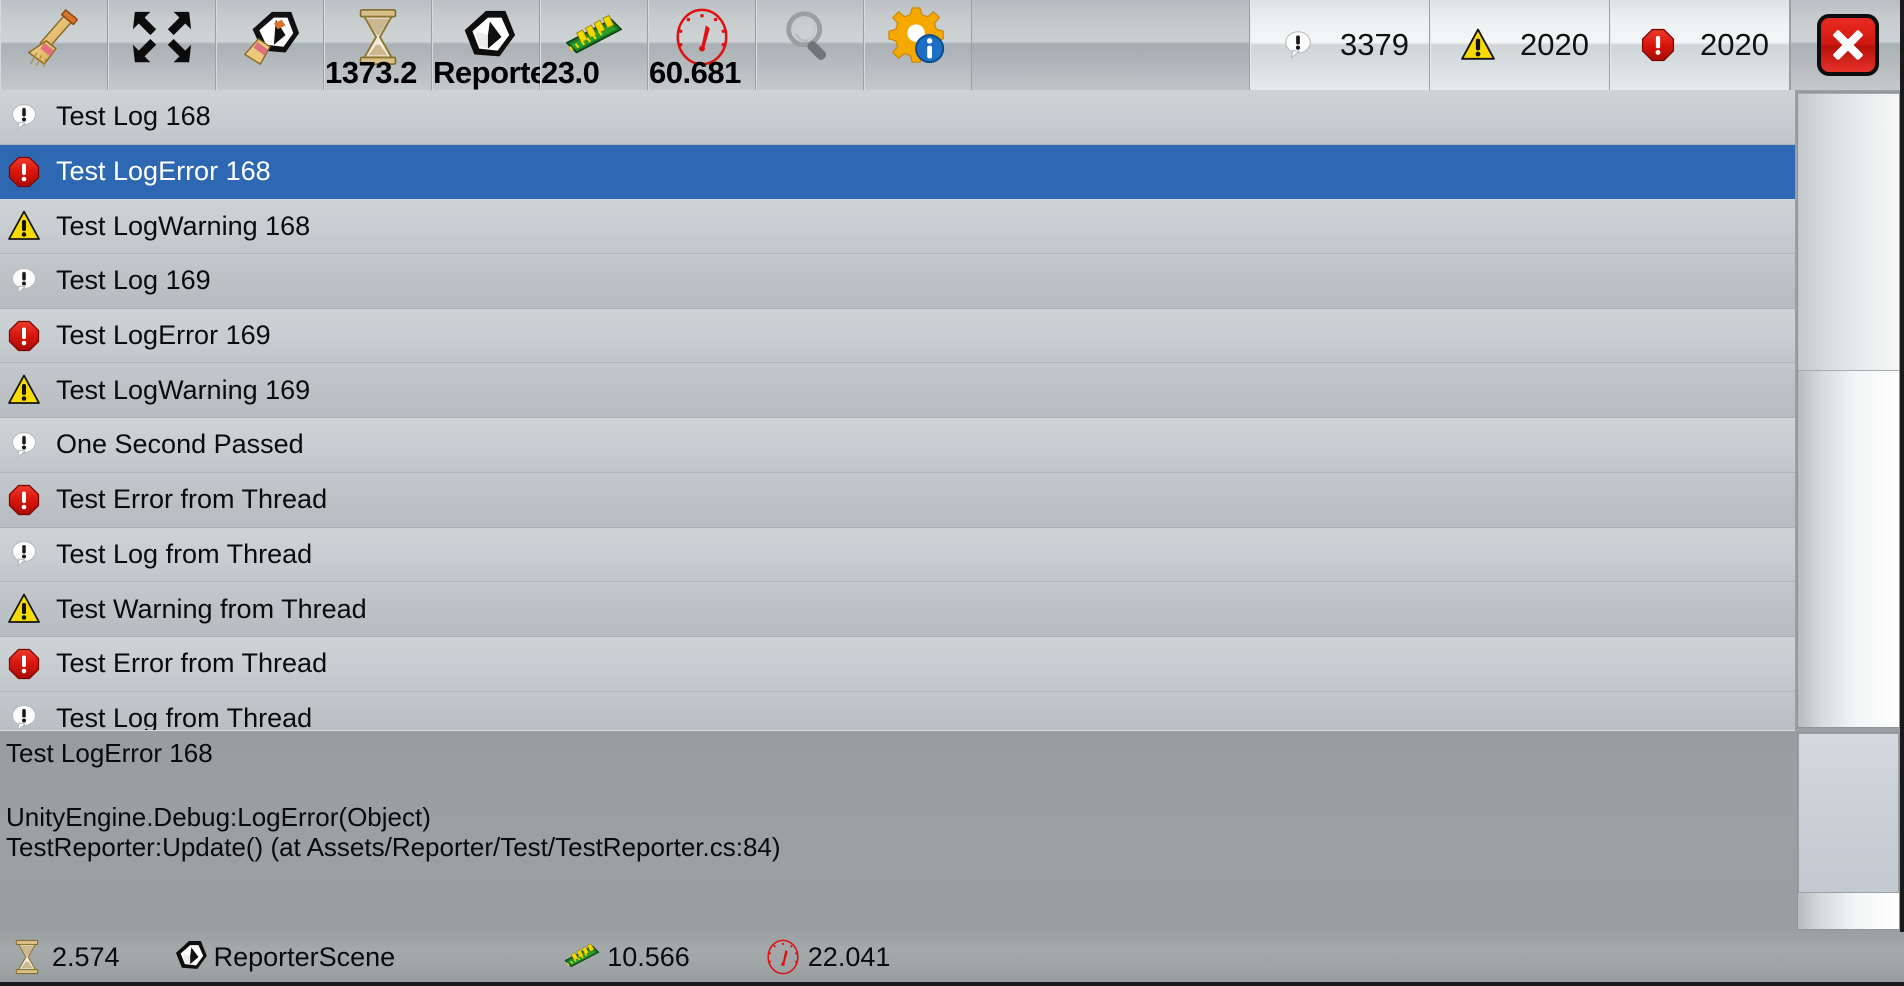 This screenshot has width=1904, height=986. Describe the element at coordinates (918, 37) in the screenshot. I see `gear-info-icon` at that location.